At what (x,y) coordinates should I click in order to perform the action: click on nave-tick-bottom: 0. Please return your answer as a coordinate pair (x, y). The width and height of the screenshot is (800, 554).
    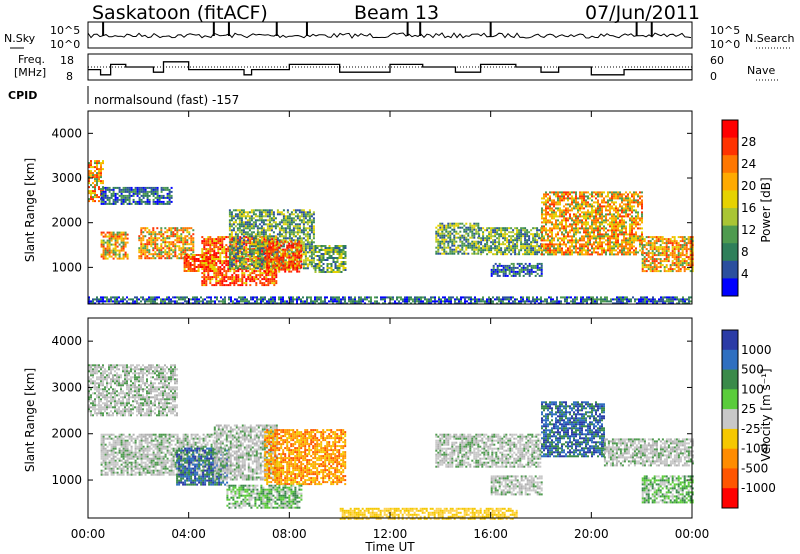
    Looking at the image, I should click on (713, 76).